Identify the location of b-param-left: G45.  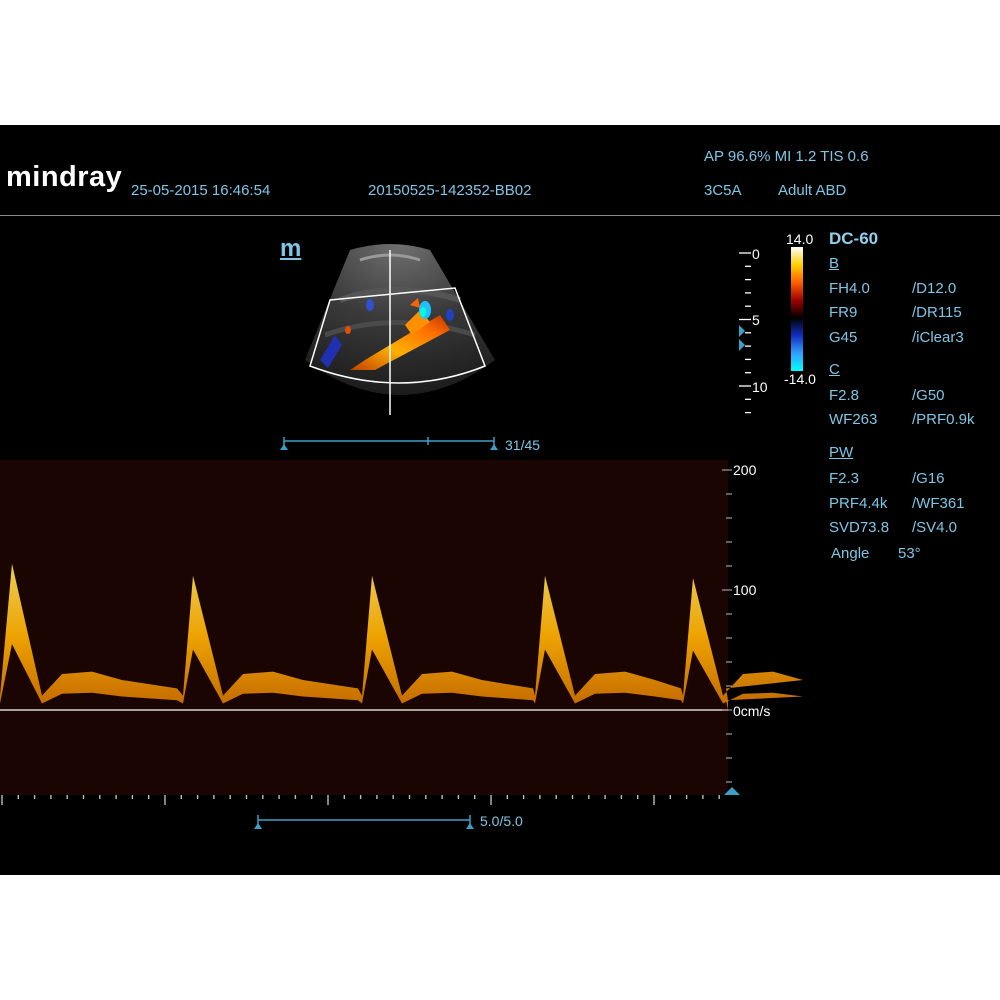
(843, 337).